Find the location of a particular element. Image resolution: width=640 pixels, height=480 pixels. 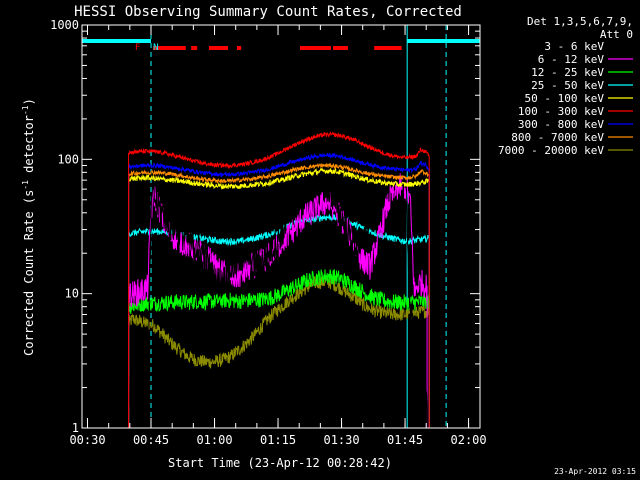

y-axis-label-part: ) is located at coordinates (29, 101).